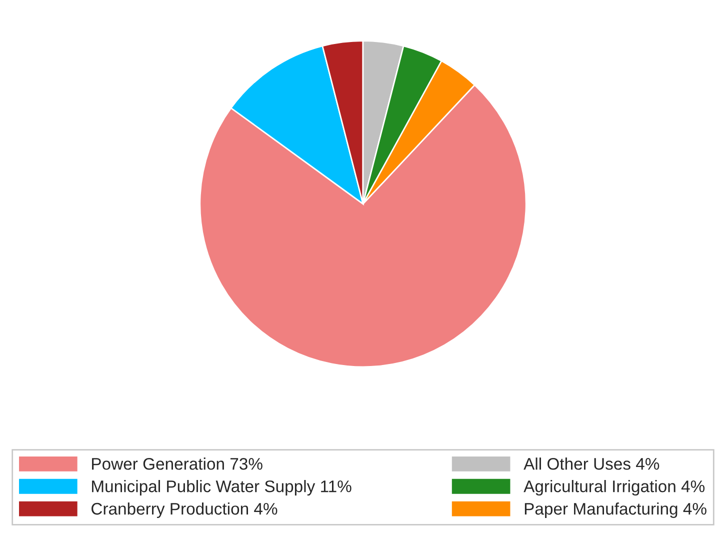  I want to click on legend-label: Power Generation 73%, so click(177, 464).